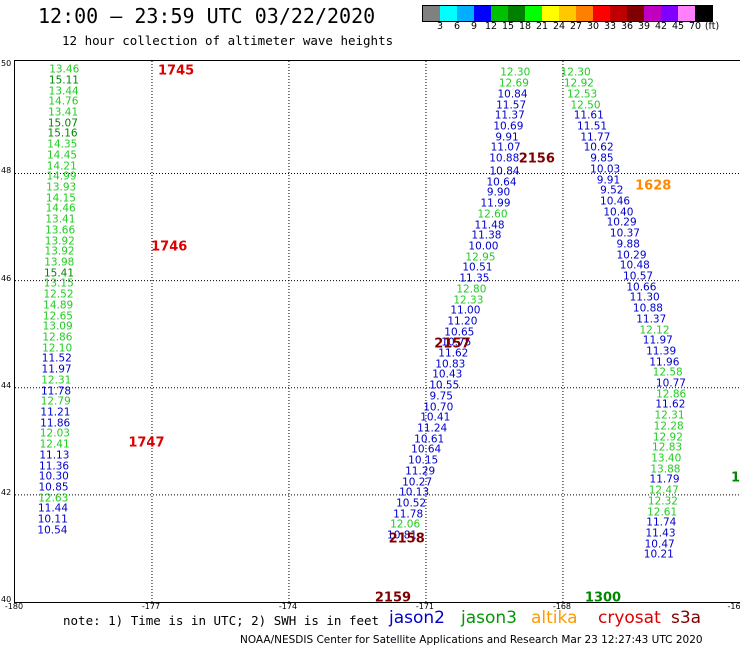  Describe the element at coordinates (456, 342) in the screenshot. I see `wave-height-value: 10.75` at that location.